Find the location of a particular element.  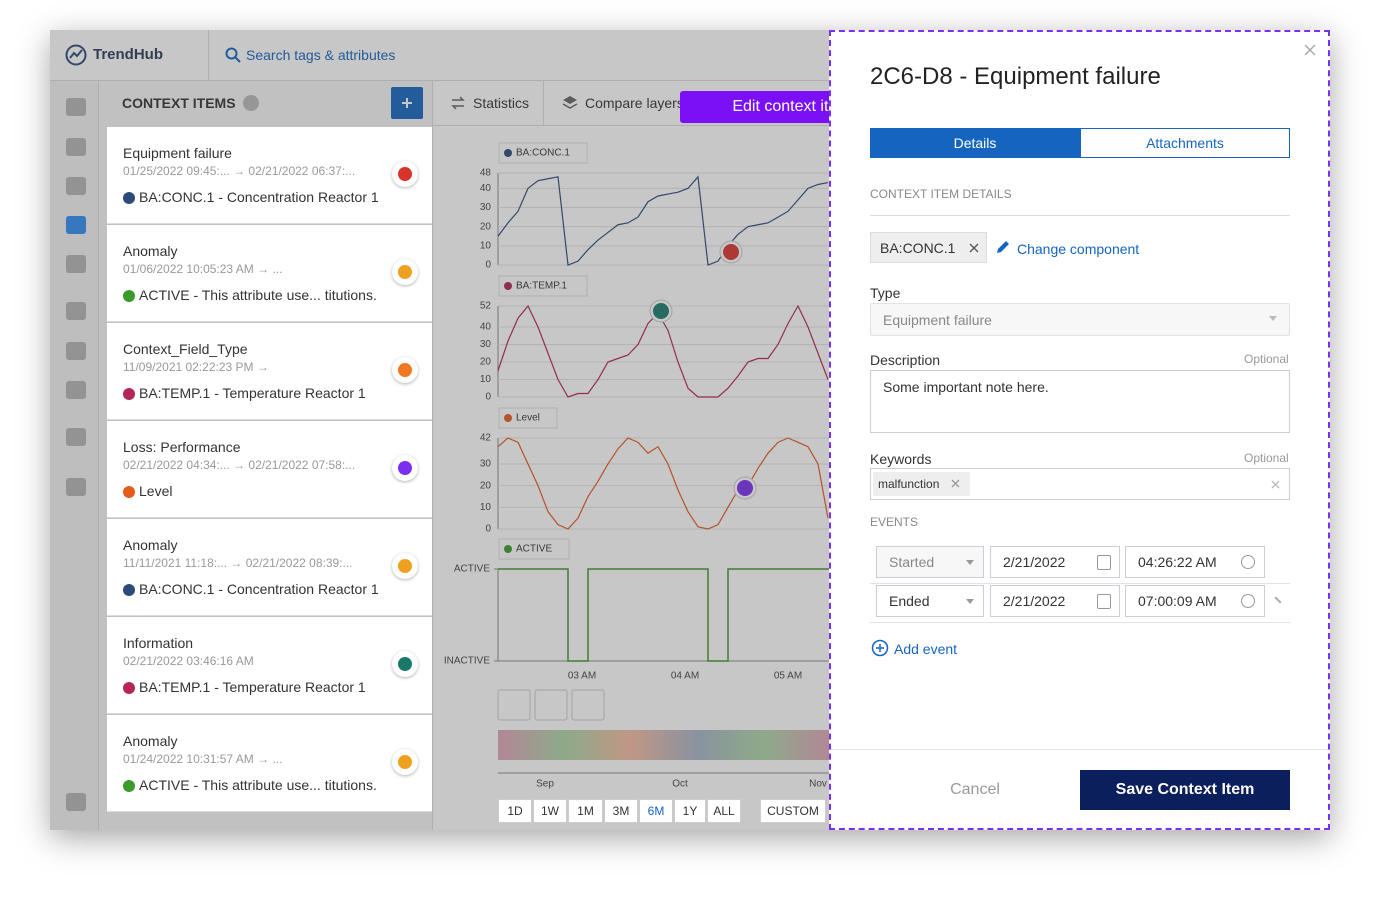

y-tick-label: 40 is located at coordinates (486, 327).